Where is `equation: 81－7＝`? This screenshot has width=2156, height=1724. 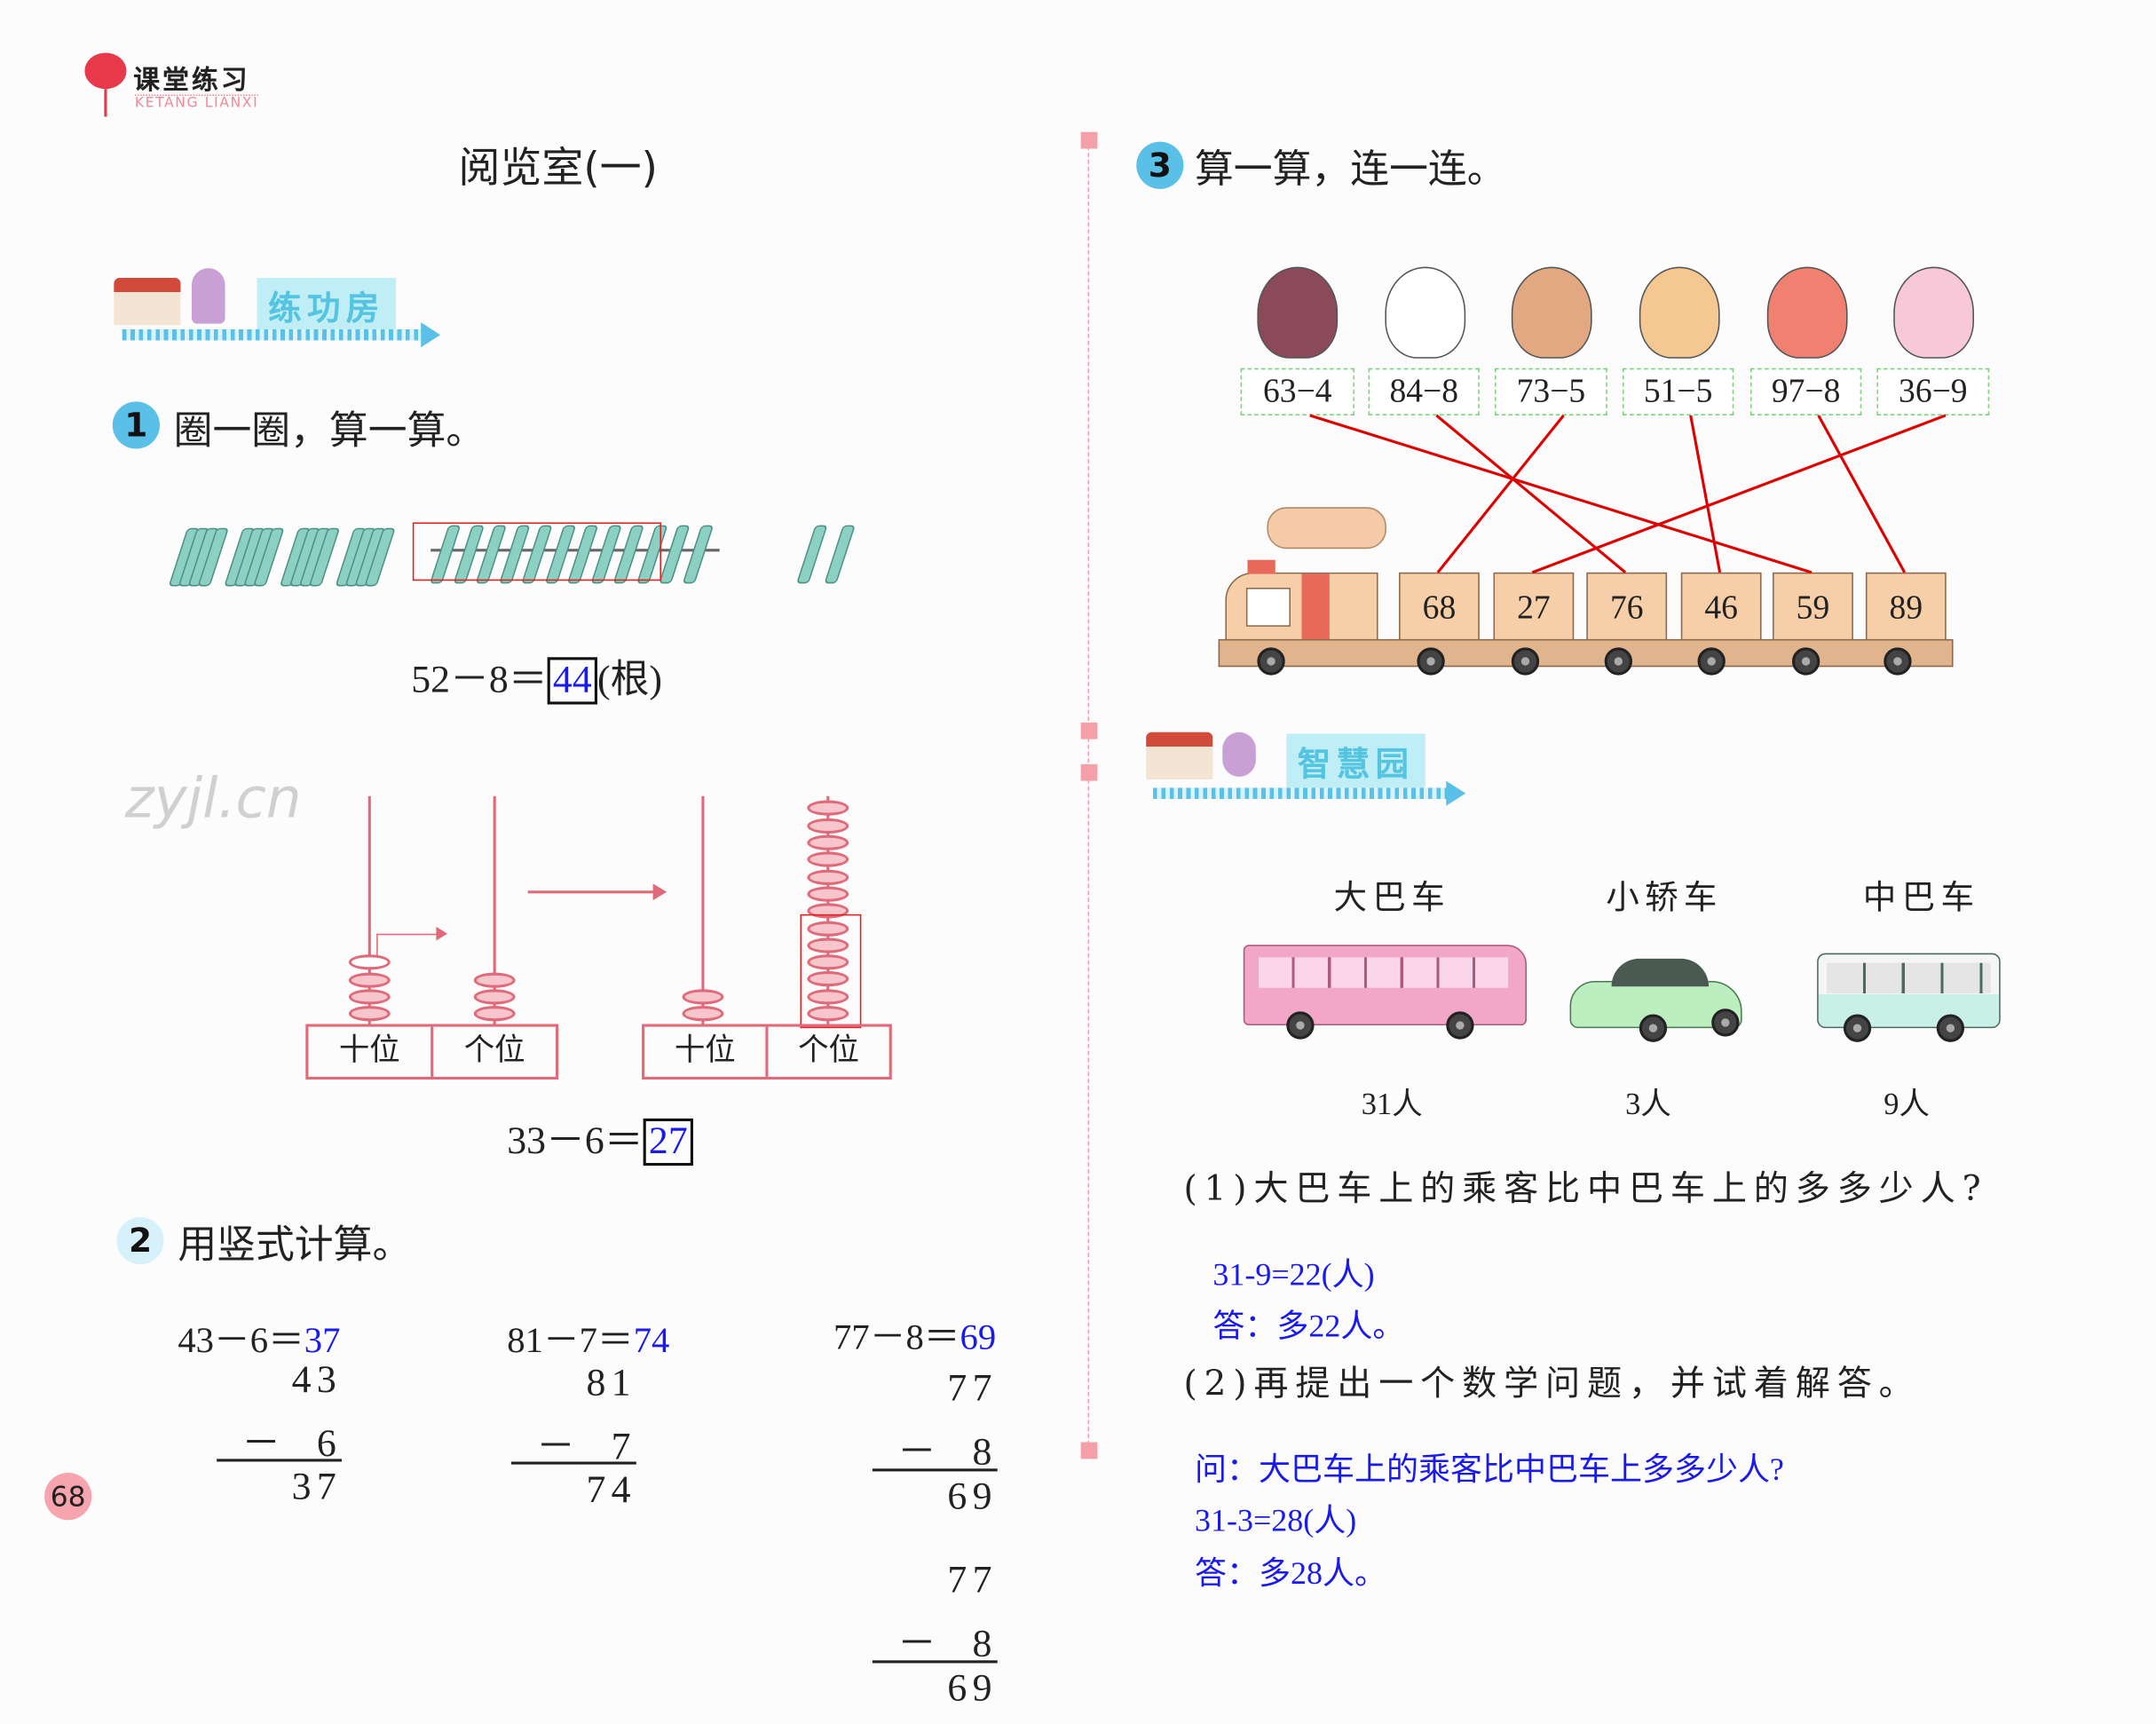 equation: 81－7＝ is located at coordinates (570, 1340).